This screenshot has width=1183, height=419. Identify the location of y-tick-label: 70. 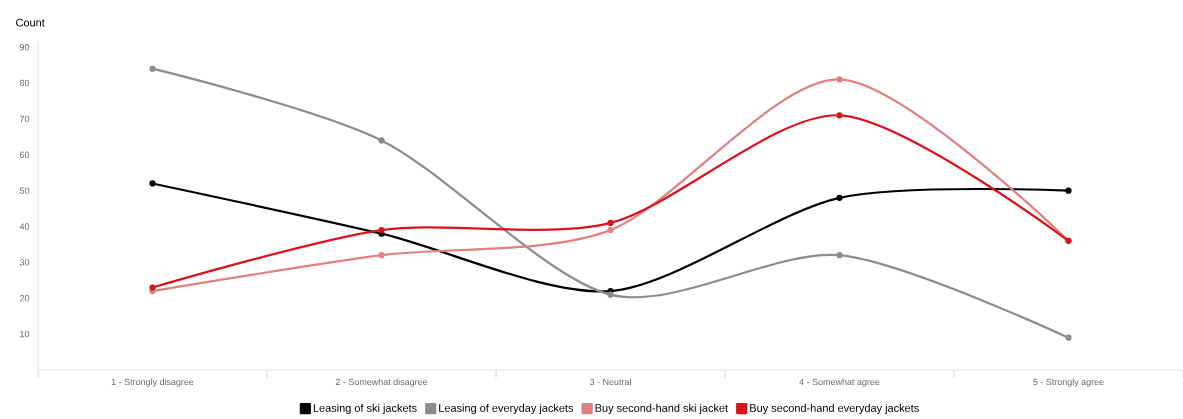
(24, 119).